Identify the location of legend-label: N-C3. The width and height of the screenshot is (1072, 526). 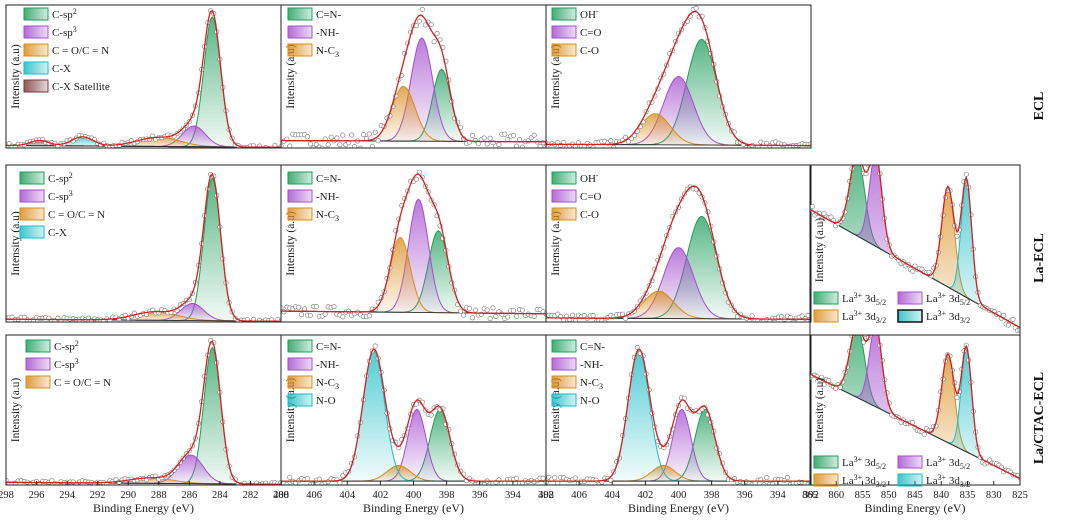
(327, 384).